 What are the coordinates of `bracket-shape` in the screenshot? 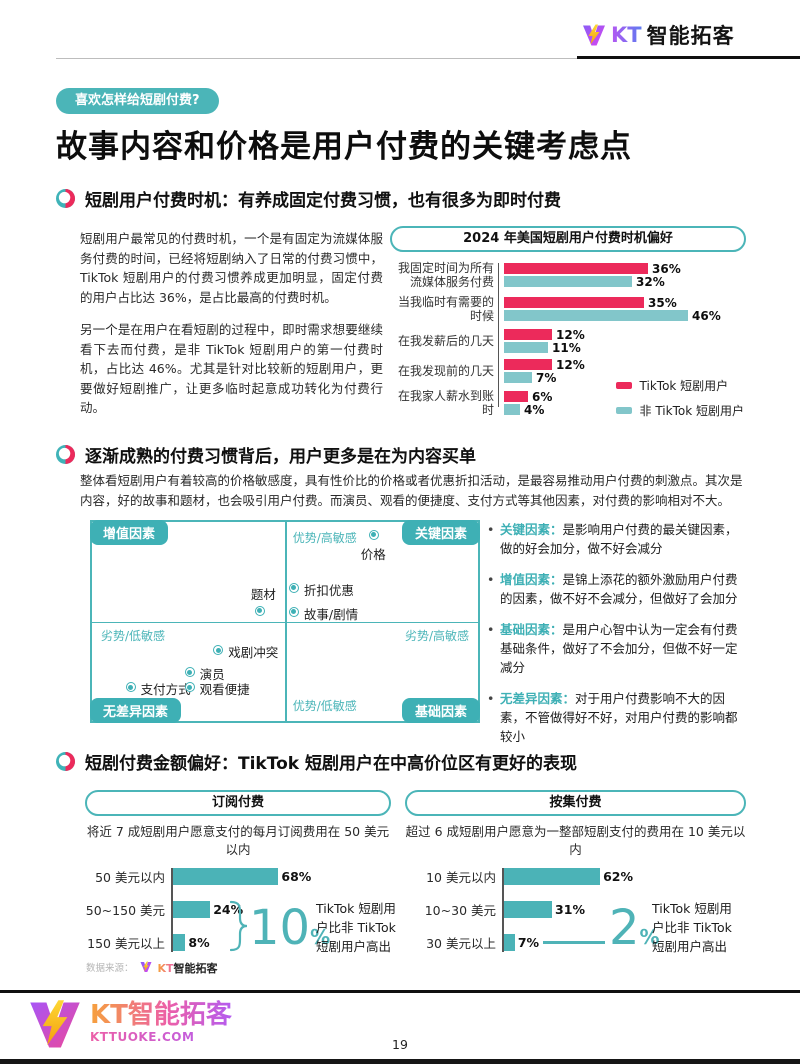 It's located at (239, 926).